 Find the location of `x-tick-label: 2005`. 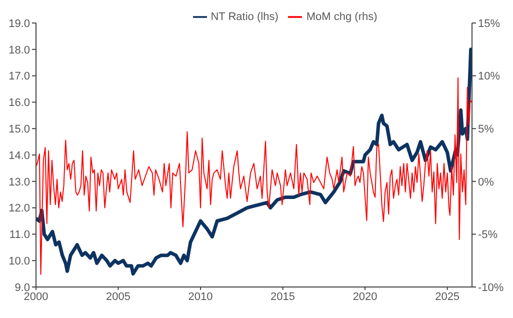

x-tick-label: 2005 is located at coordinates (118, 296).